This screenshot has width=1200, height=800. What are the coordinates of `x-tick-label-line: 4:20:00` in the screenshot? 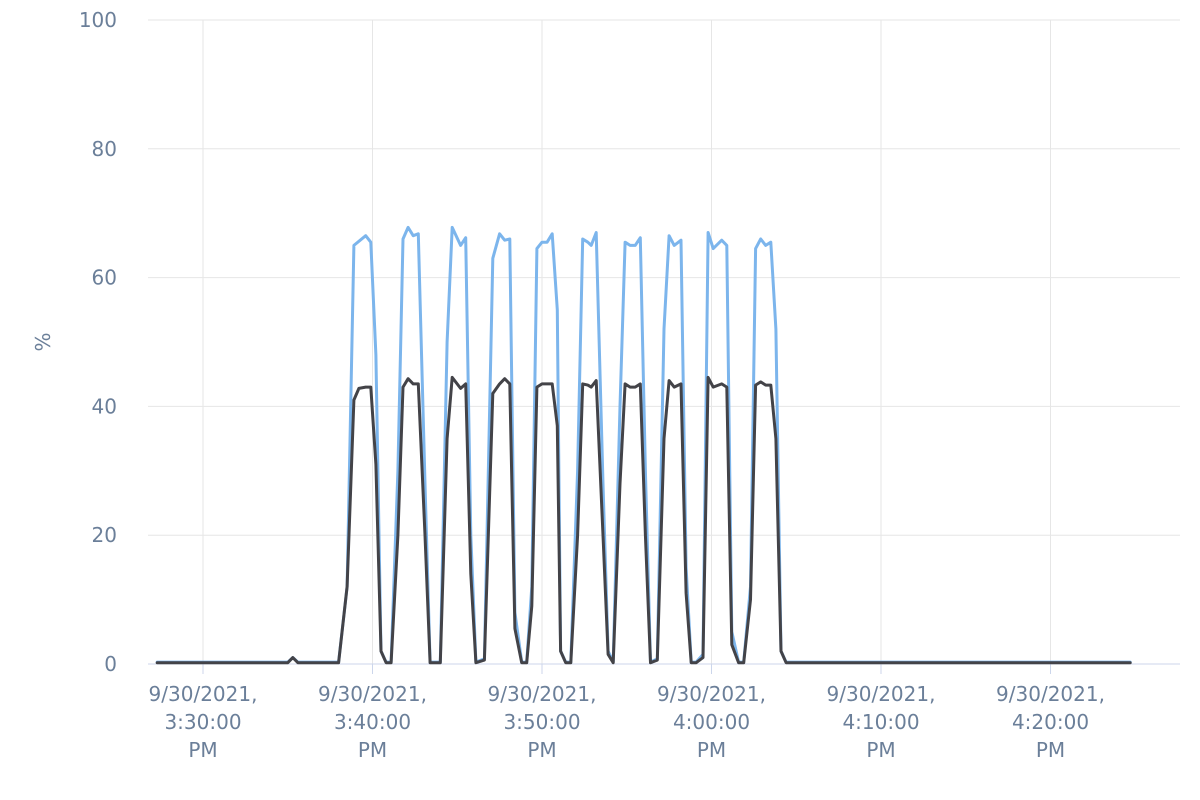 It's located at (1050, 722).